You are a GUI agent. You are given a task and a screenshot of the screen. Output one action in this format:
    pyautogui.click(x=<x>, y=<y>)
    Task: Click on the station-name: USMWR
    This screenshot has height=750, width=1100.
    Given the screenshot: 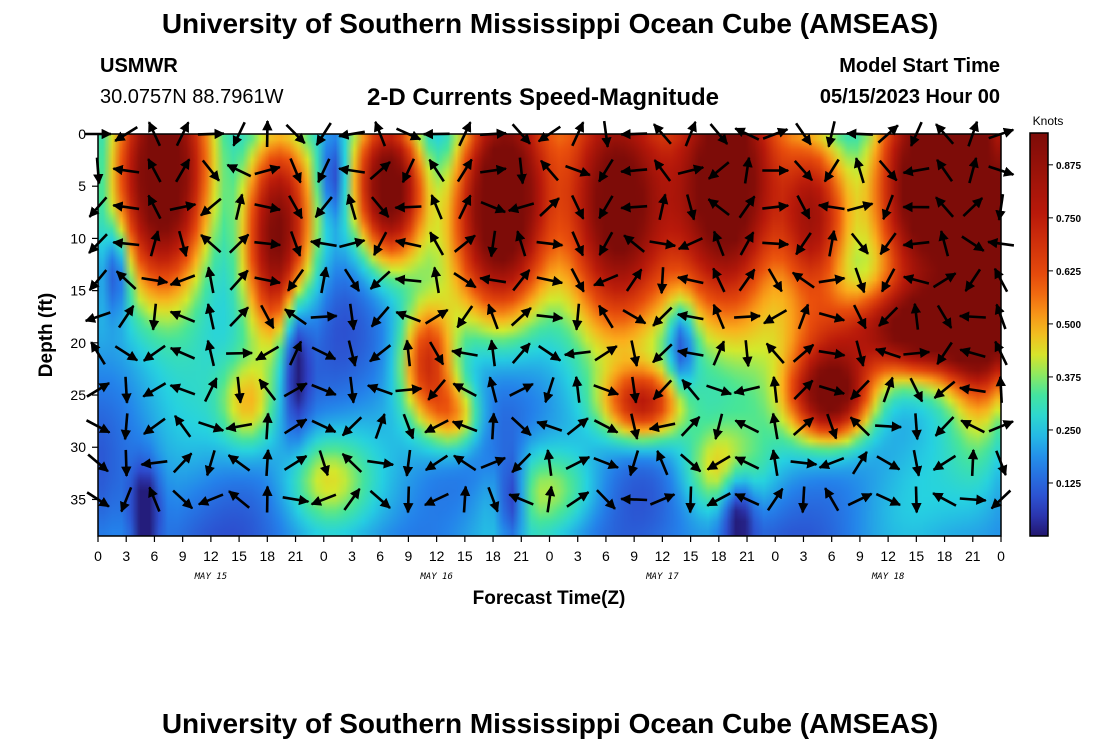 What is the action you would take?
    pyautogui.click(x=139, y=66)
    